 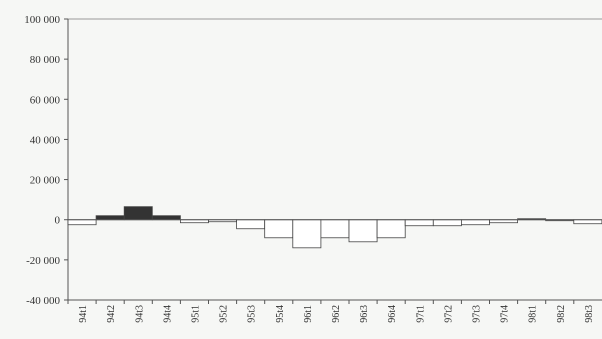 I want to click on x-tick-label: 96t1, so click(x=308, y=314).